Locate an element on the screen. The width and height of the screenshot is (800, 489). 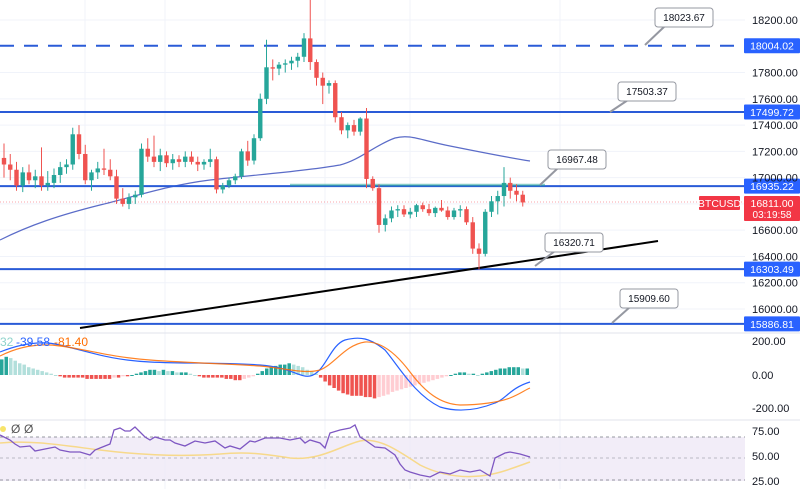
svg-text: 16967.48 is located at coordinates (577, 160).